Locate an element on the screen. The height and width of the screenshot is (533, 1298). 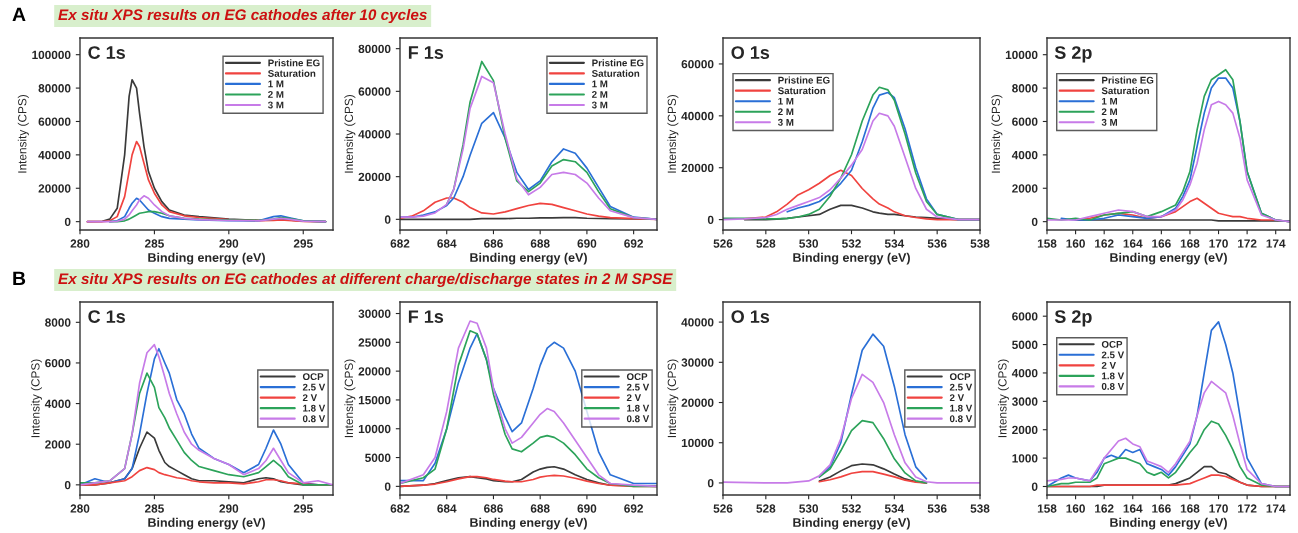
x-tick-label: 168 is located at coordinates (1190, 508).